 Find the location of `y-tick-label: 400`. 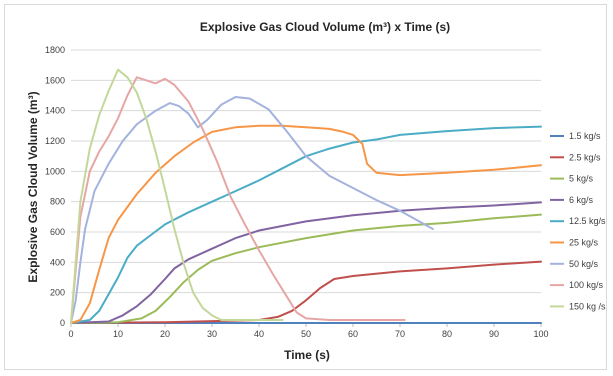

y-tick-label: 400 is located at coordinates (57, 262).